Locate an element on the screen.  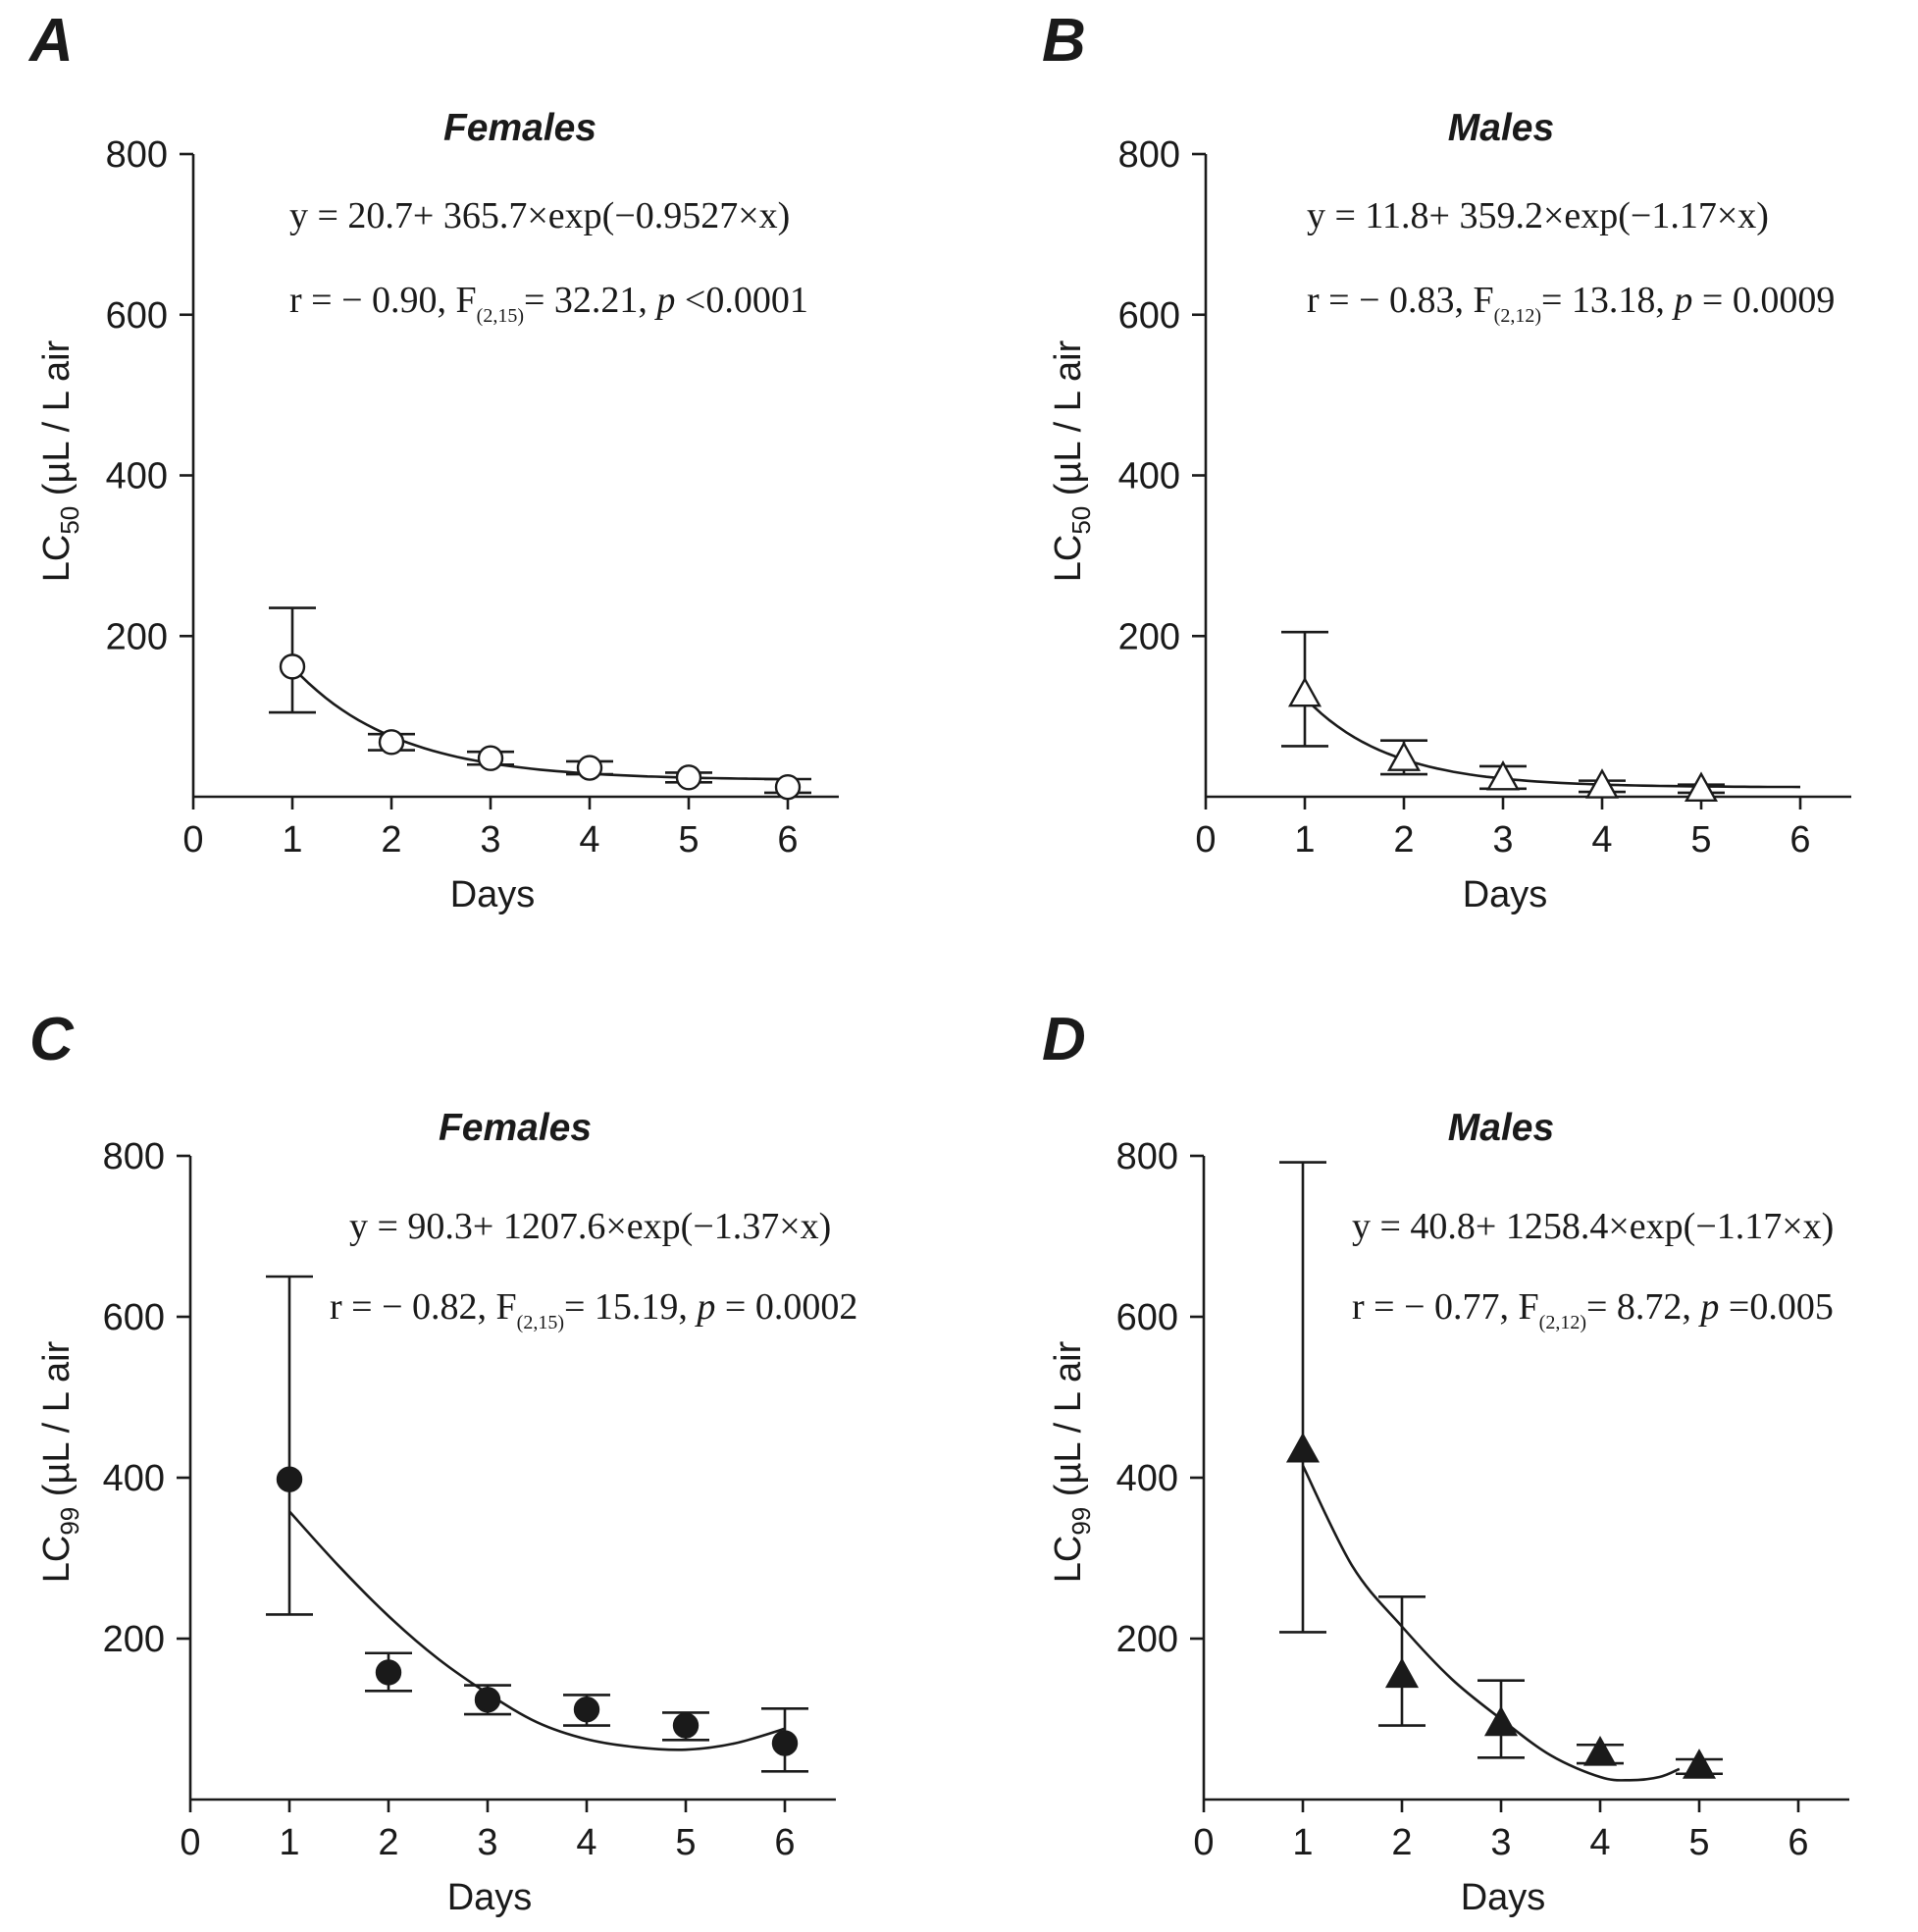
stats-pval: = 0.0002 is located at coordinates (786, 1307).